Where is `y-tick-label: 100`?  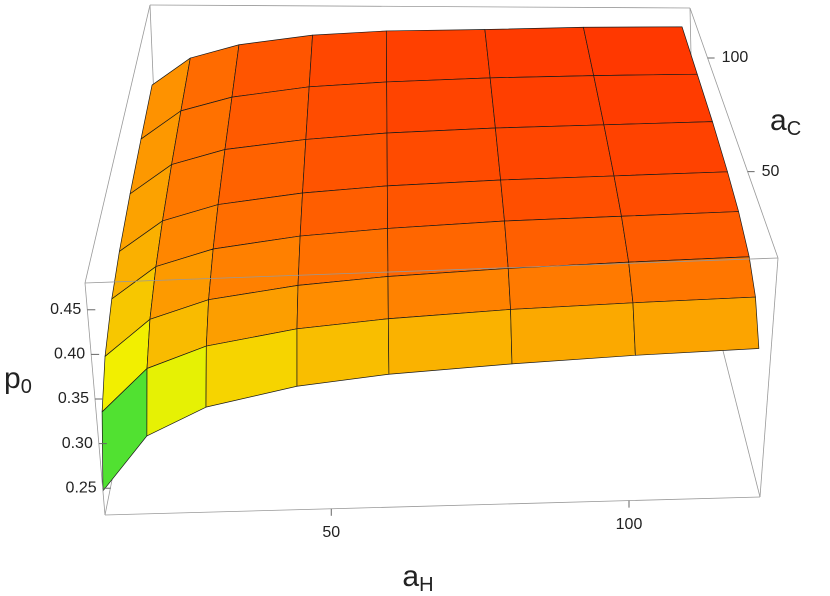
y-tick-label: 100 is located at coordinates (735, 57).